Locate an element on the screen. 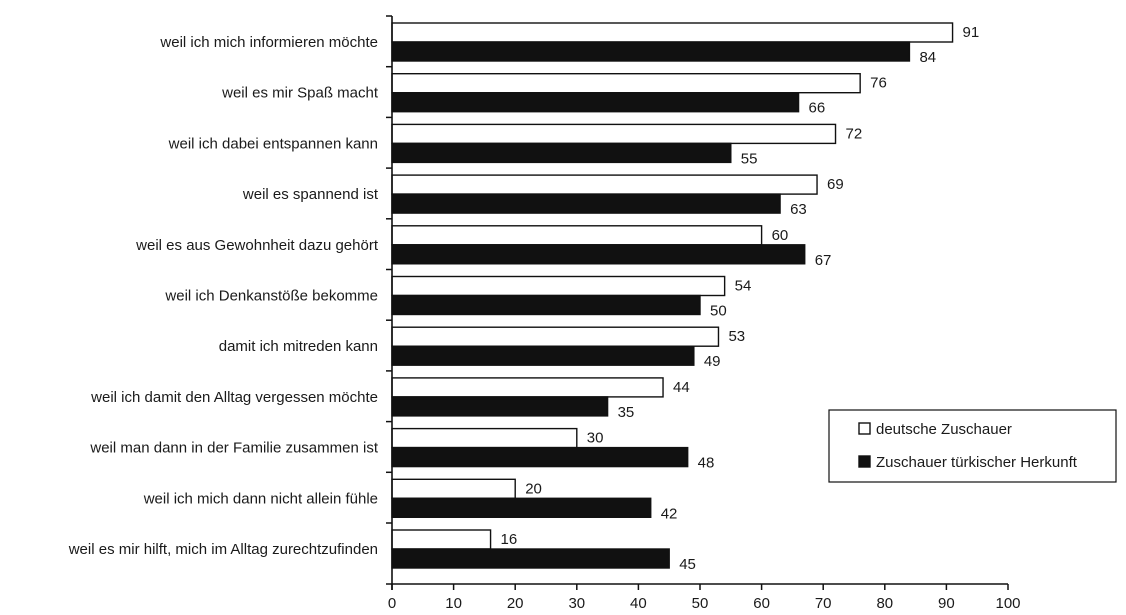 The image size is (1126, 615). value-label-german: 53 is located at coordinates (736, 336).